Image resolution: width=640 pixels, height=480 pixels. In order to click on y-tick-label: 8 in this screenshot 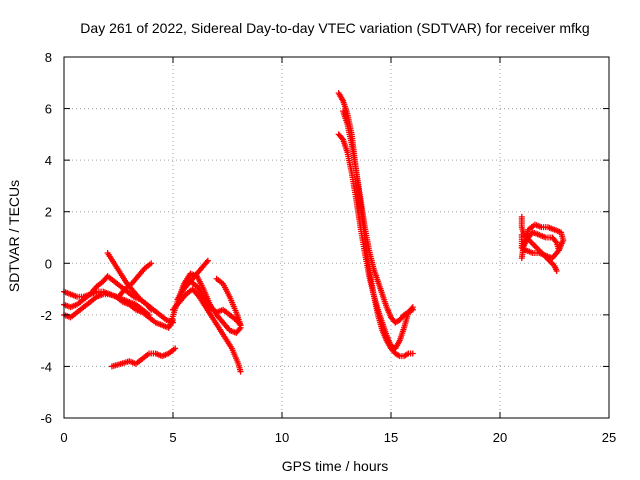, I will do `click(48, 57)`.